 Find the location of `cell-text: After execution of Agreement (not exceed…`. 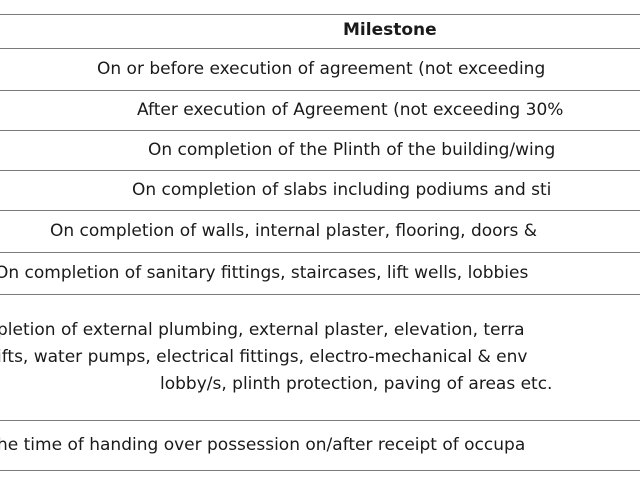

cell-text: After execution of Agreement (not exceed… is located at coordinates (350, 110).